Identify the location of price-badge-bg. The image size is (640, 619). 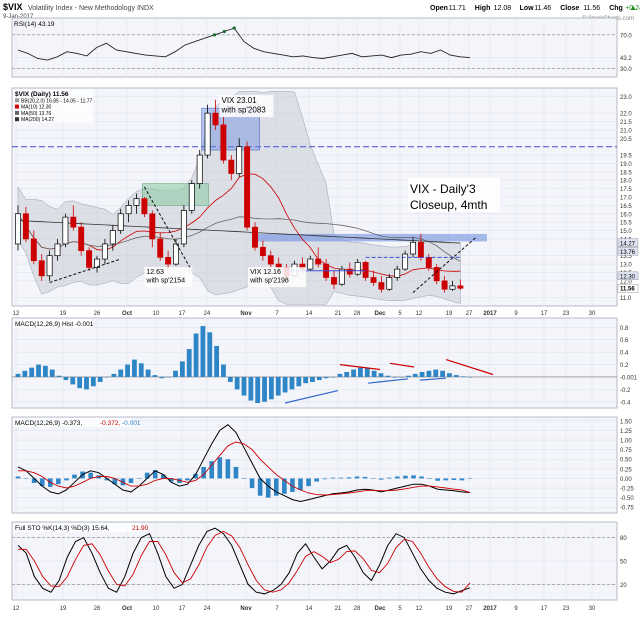
(628, 251).